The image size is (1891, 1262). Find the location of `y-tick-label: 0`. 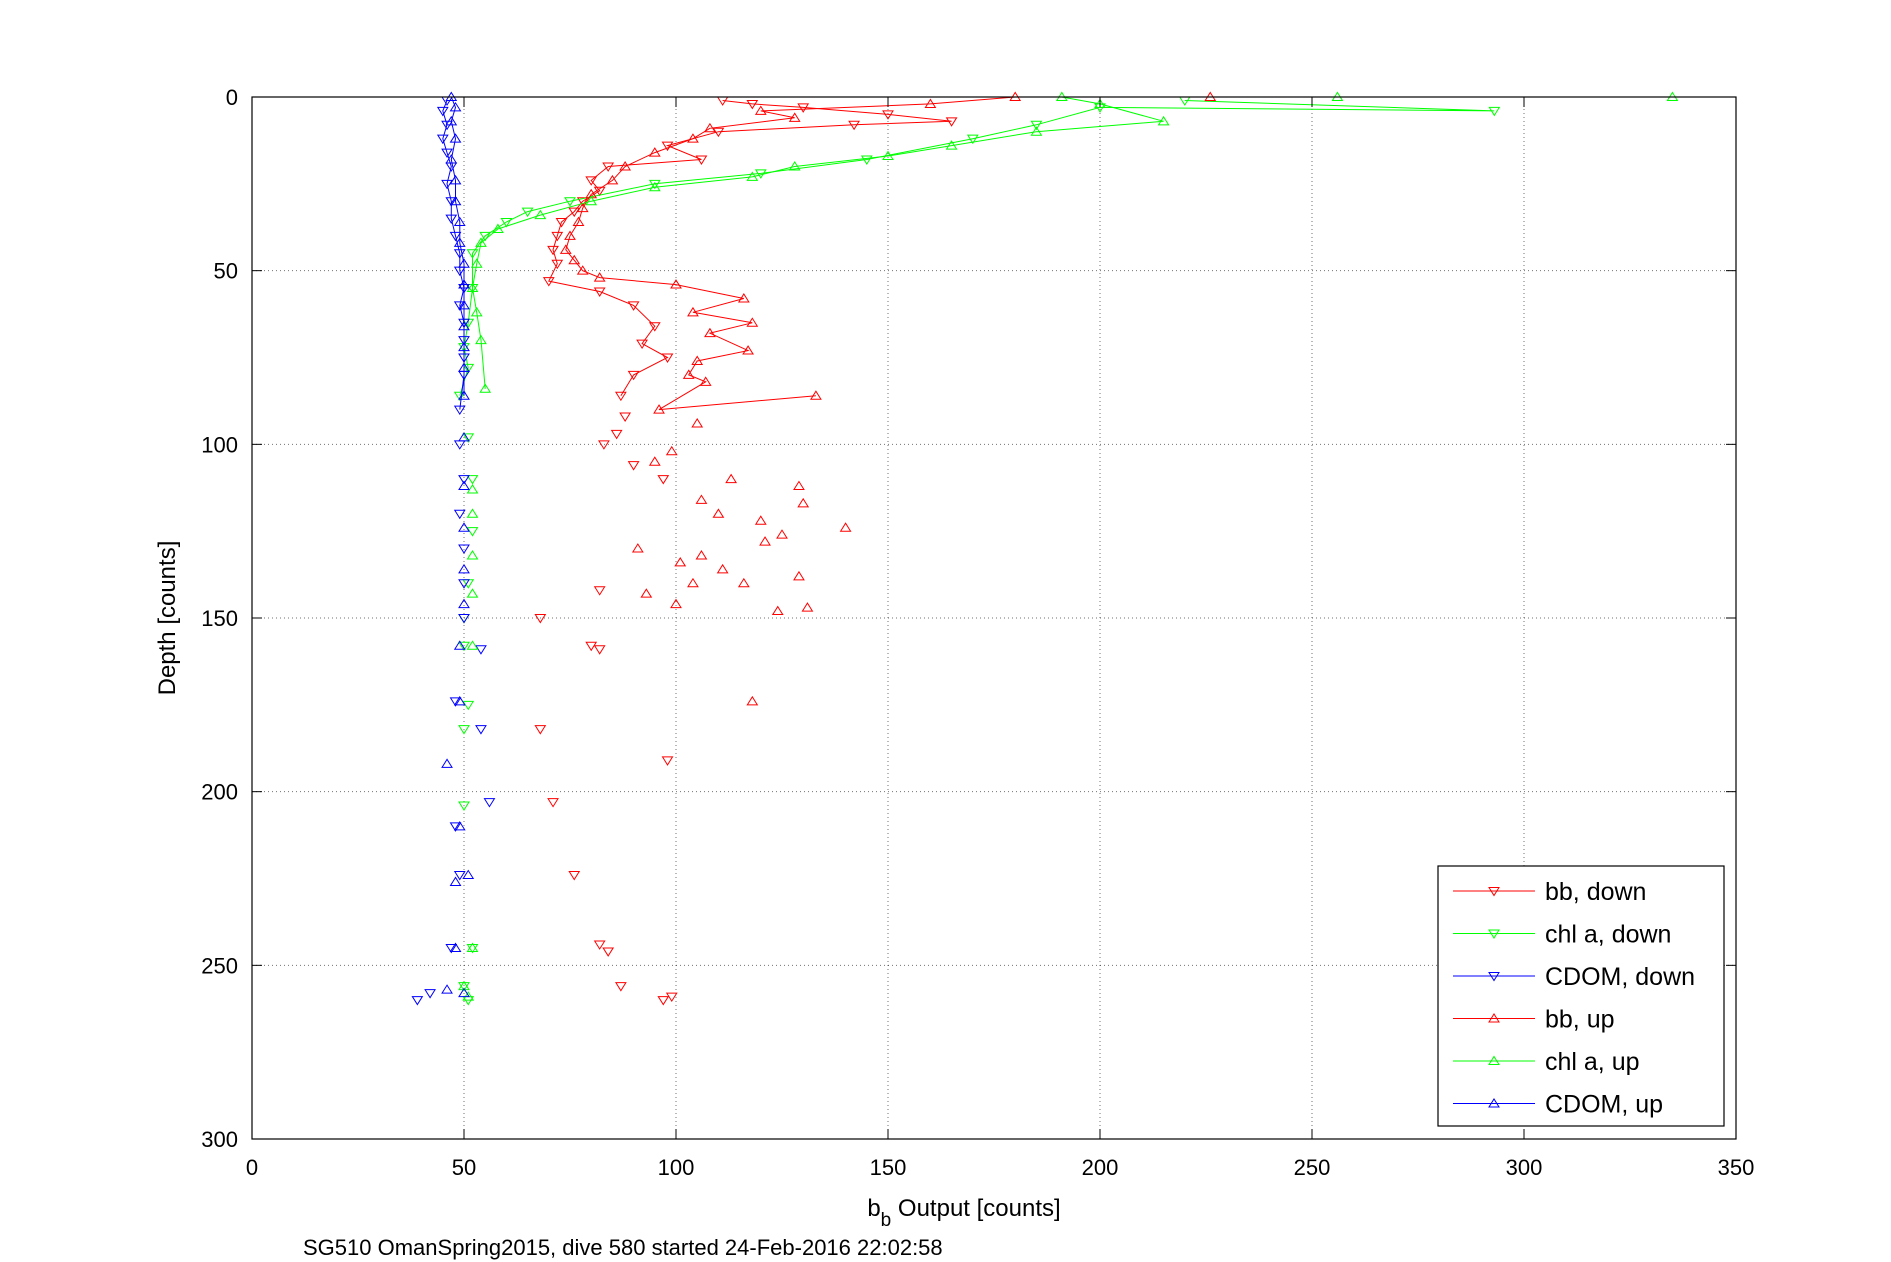

y-tick-label: 0 is located at coordinates (232, 97).